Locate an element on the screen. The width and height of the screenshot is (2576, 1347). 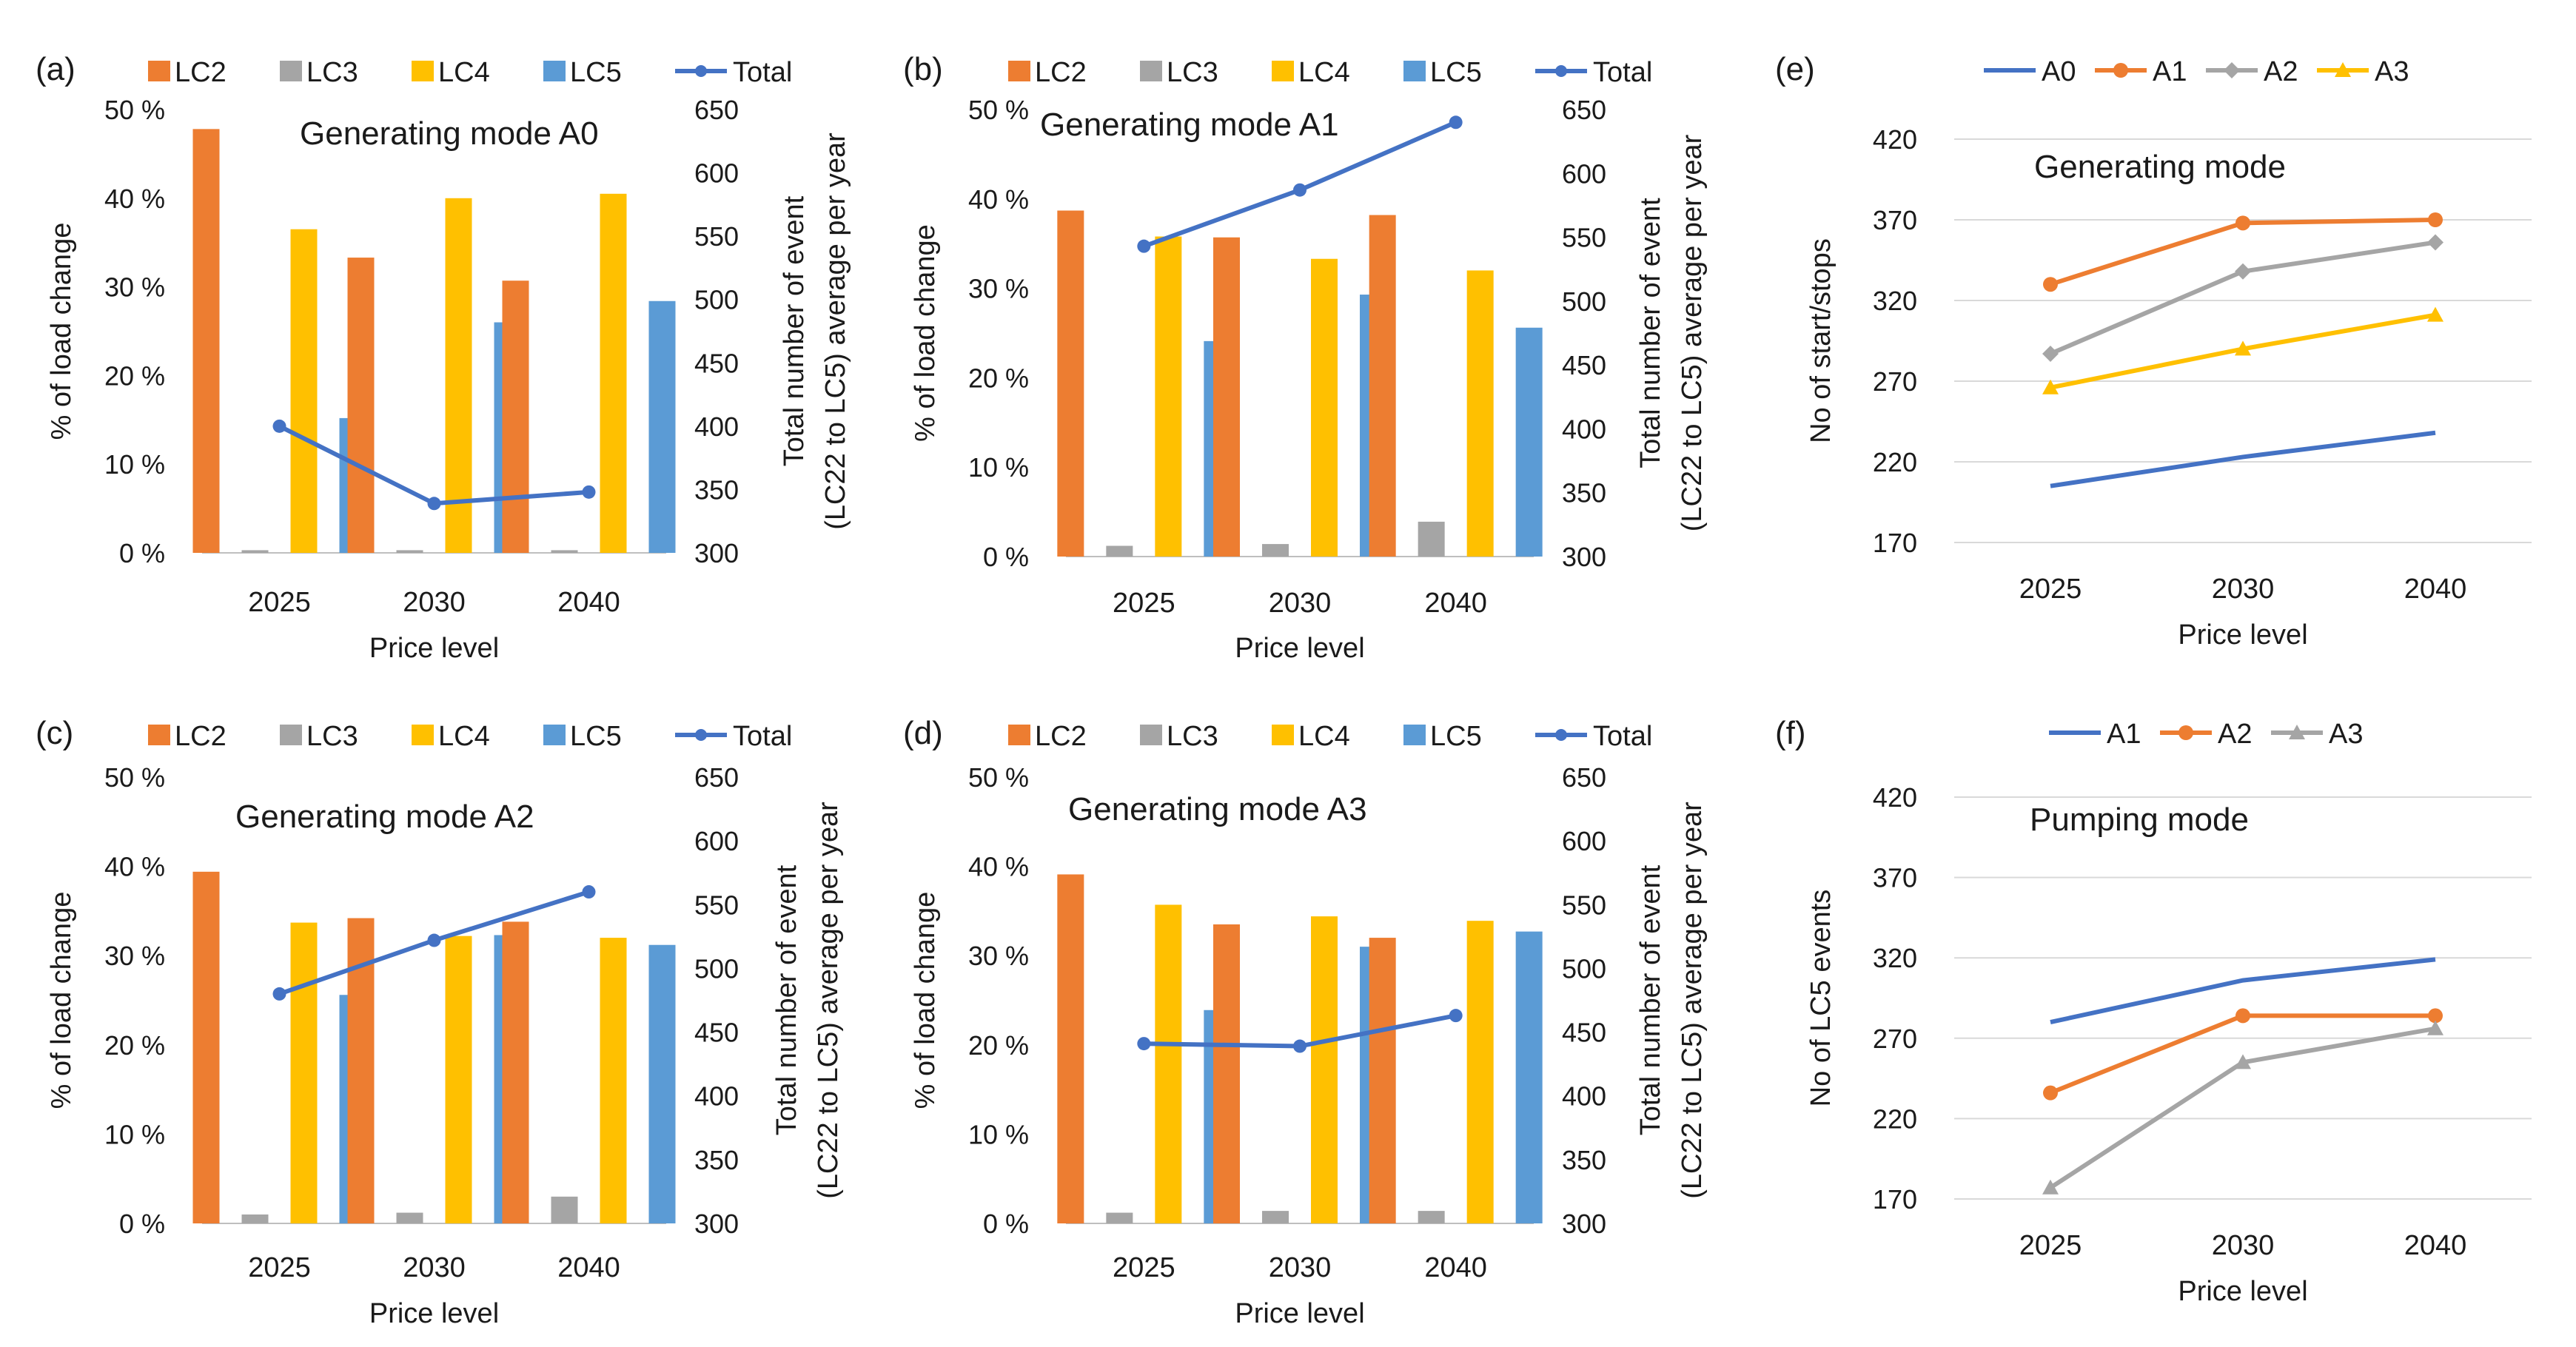
y2-tick-label: 400 is located at coordinates (1584, 429).